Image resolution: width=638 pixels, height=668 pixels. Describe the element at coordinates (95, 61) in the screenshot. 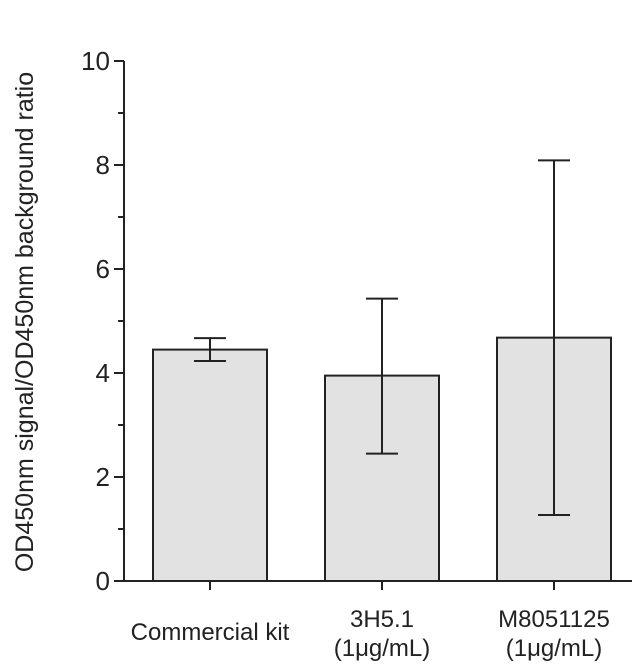

I see `y-tick-label: 10` at that location.